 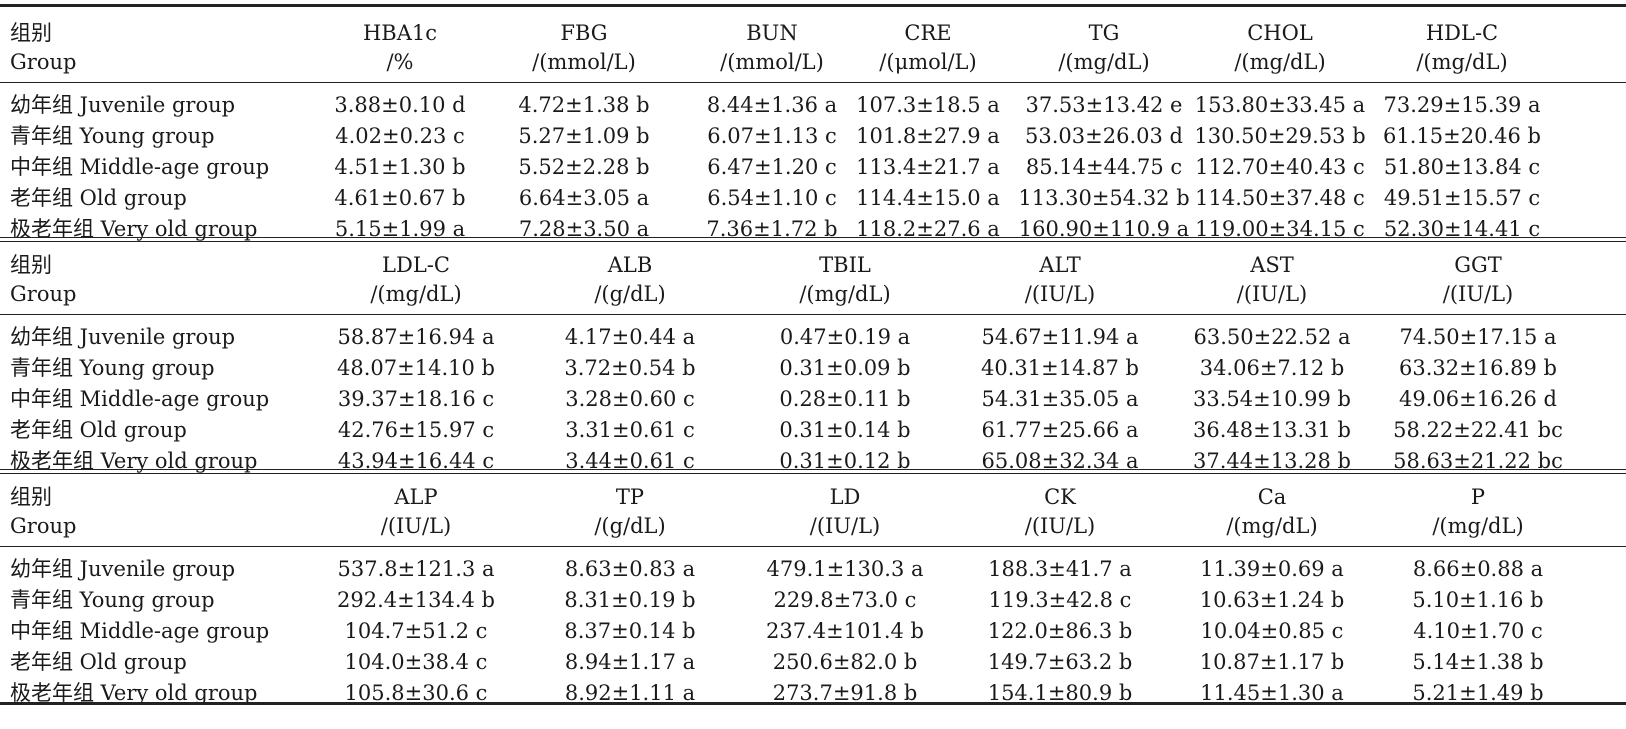 I want to click on table-cell: 119.3±42.8 c, so click(x=1060, y=600).